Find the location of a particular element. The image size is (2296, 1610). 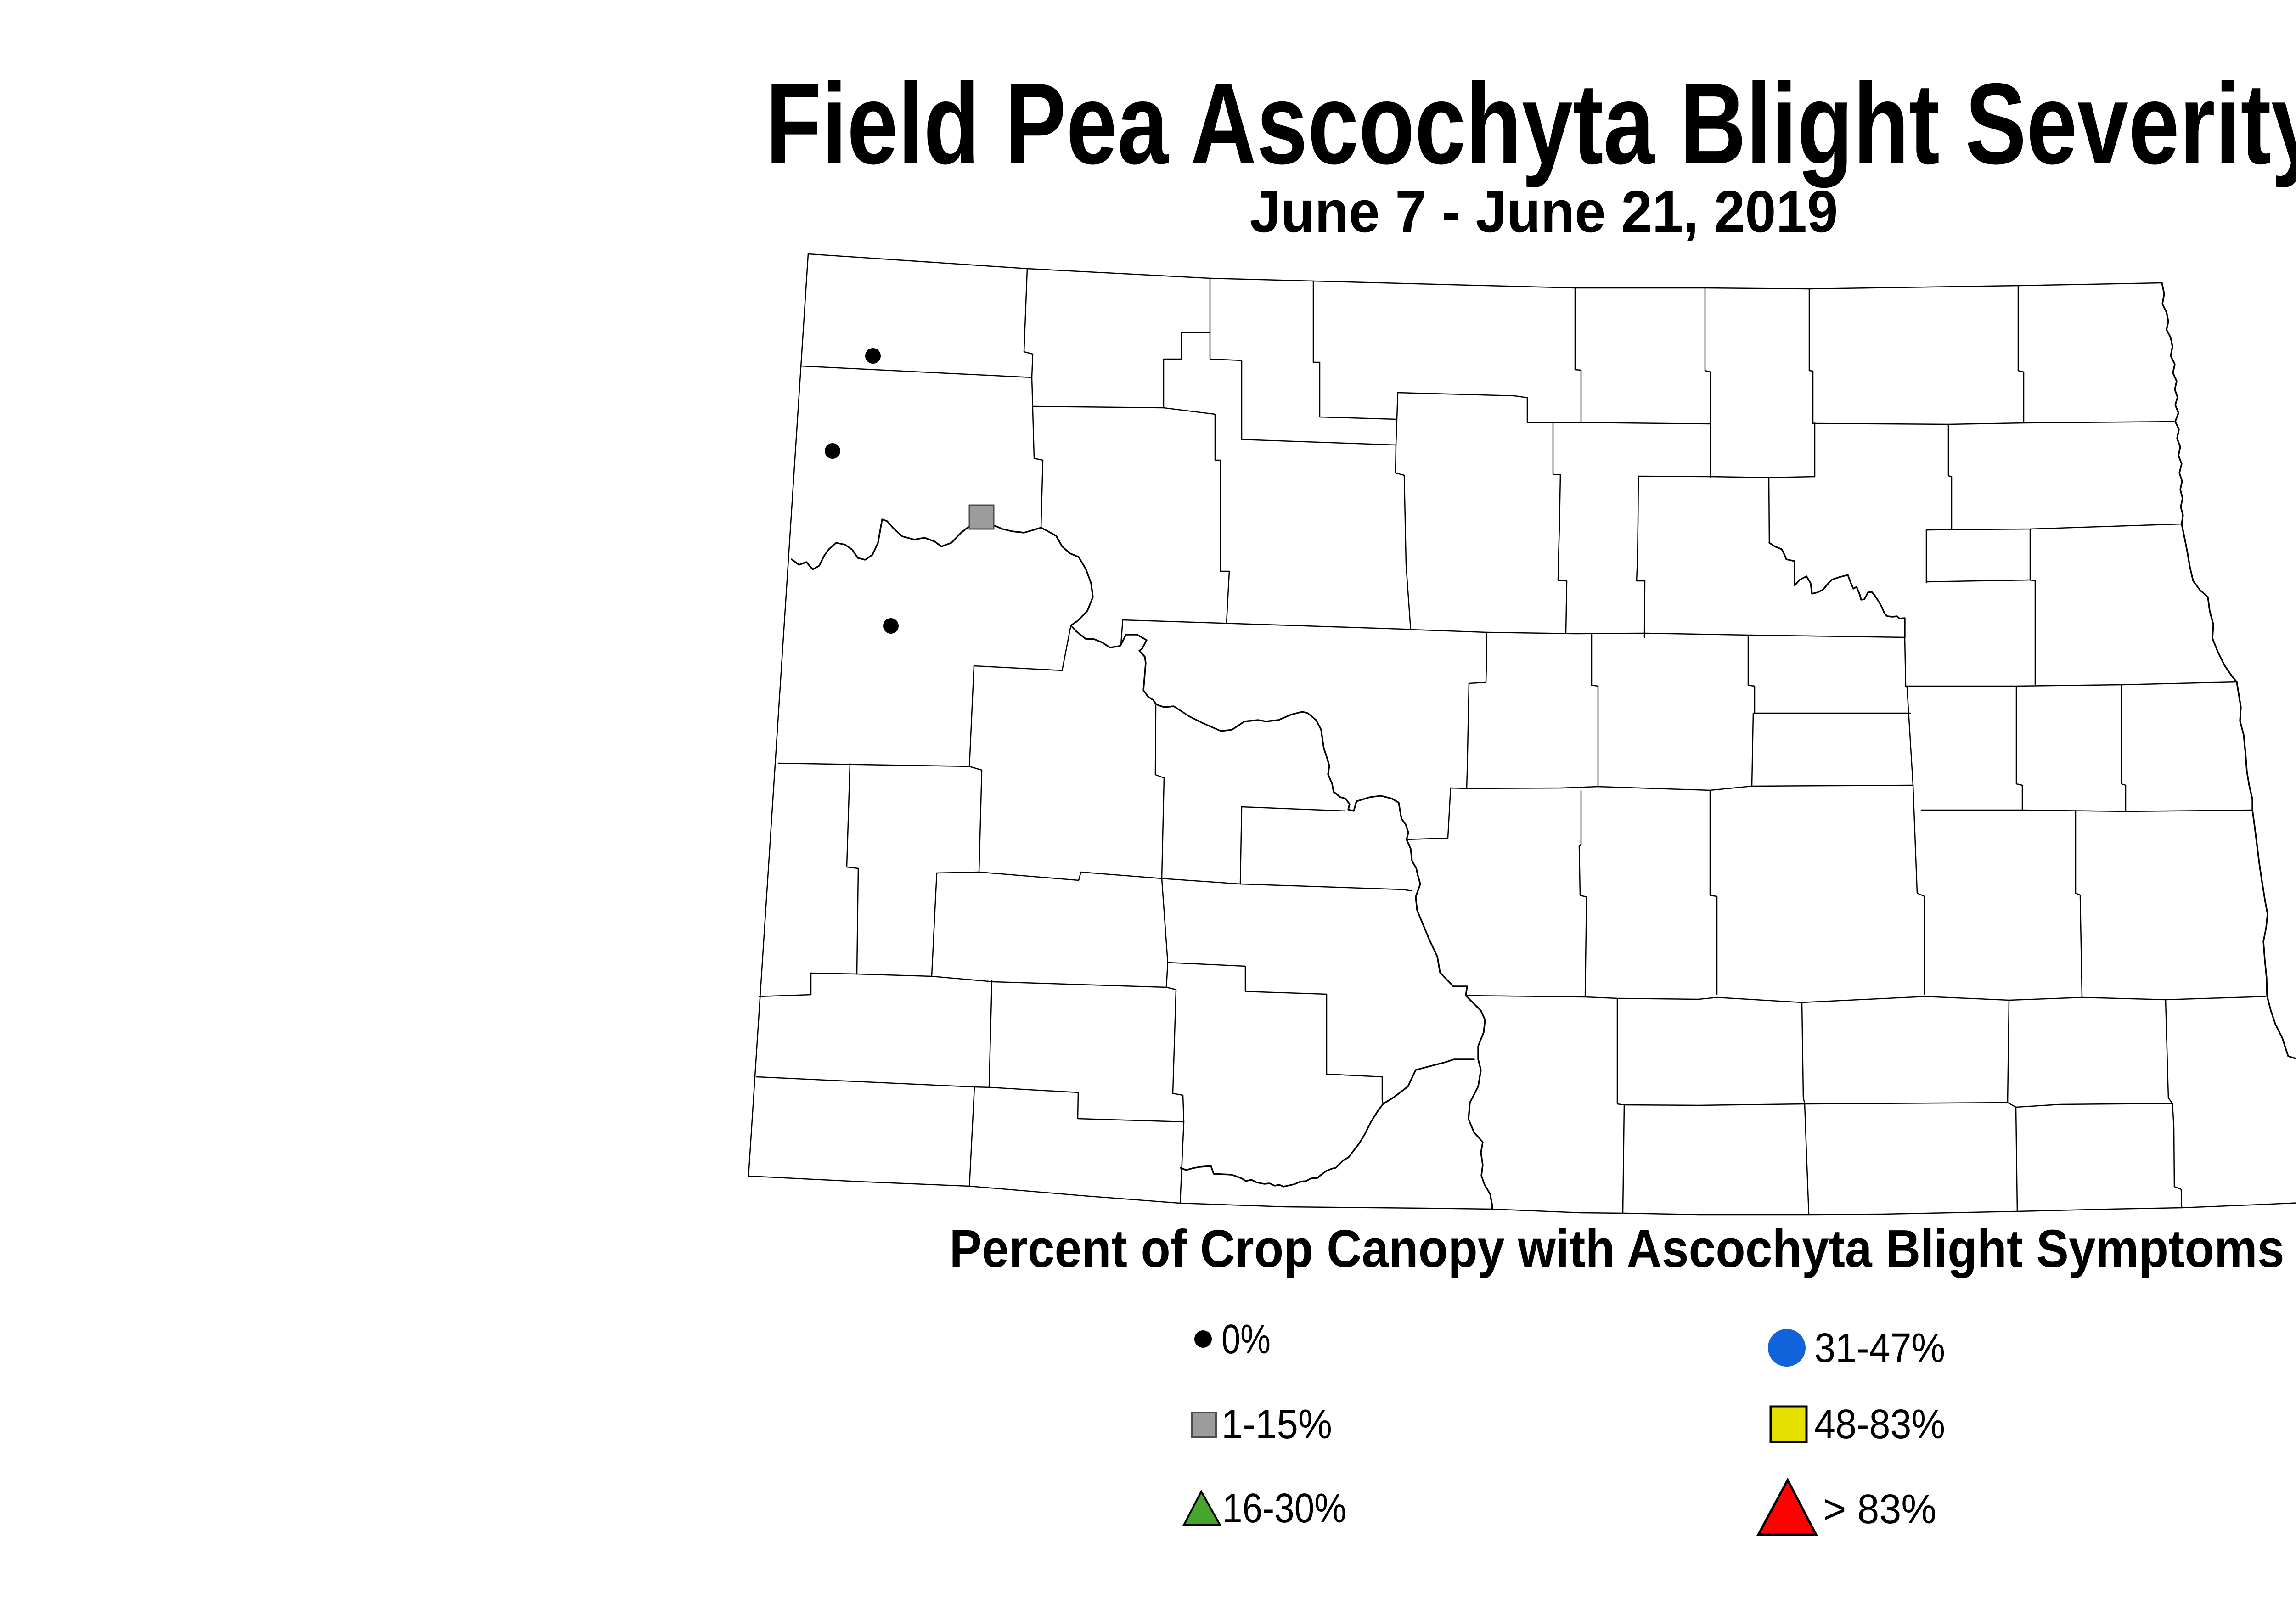

svg-text: > 83% is located at coordinates (1879, 1509).